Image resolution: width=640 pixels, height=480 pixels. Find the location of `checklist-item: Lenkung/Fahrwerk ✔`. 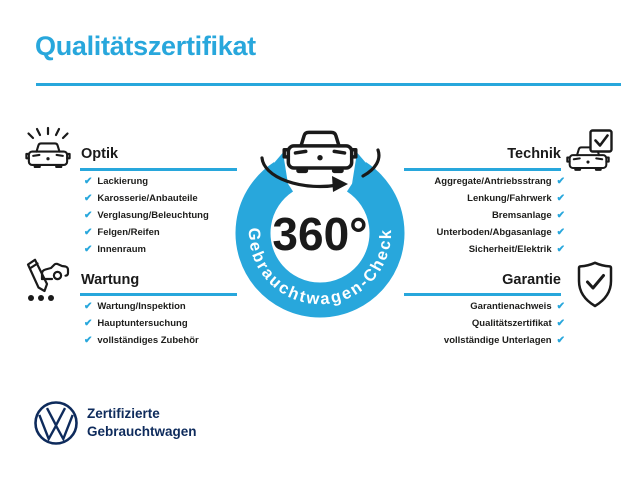

checklist-item: Lenkung/Fahrwerk ✔ is located at coordinates (516, 199).